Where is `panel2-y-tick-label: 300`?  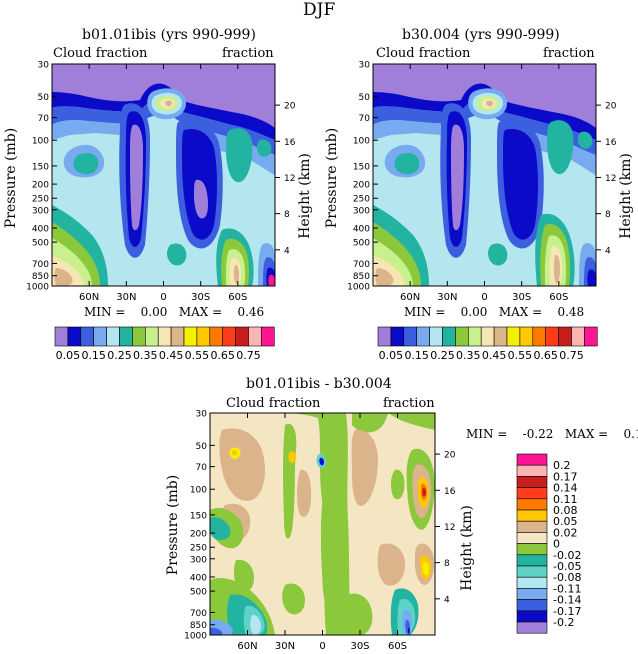 panel2-y-tick-label: 300 is located at coordinates (361, 211).